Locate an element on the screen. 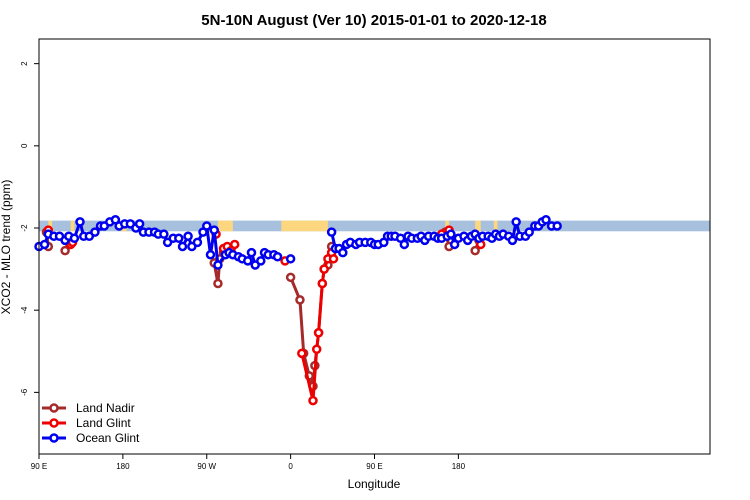 This screenshot has height=500, width=750. series-line-land-glint is located at coordinates (317, 327).